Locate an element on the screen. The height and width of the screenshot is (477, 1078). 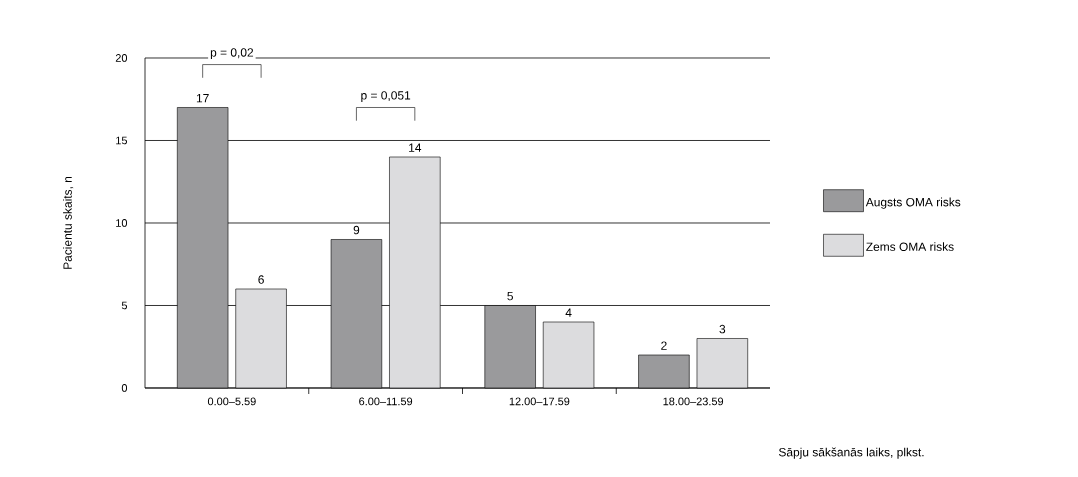
annotation: p = 0,02 is located at coordinates (232, 54).